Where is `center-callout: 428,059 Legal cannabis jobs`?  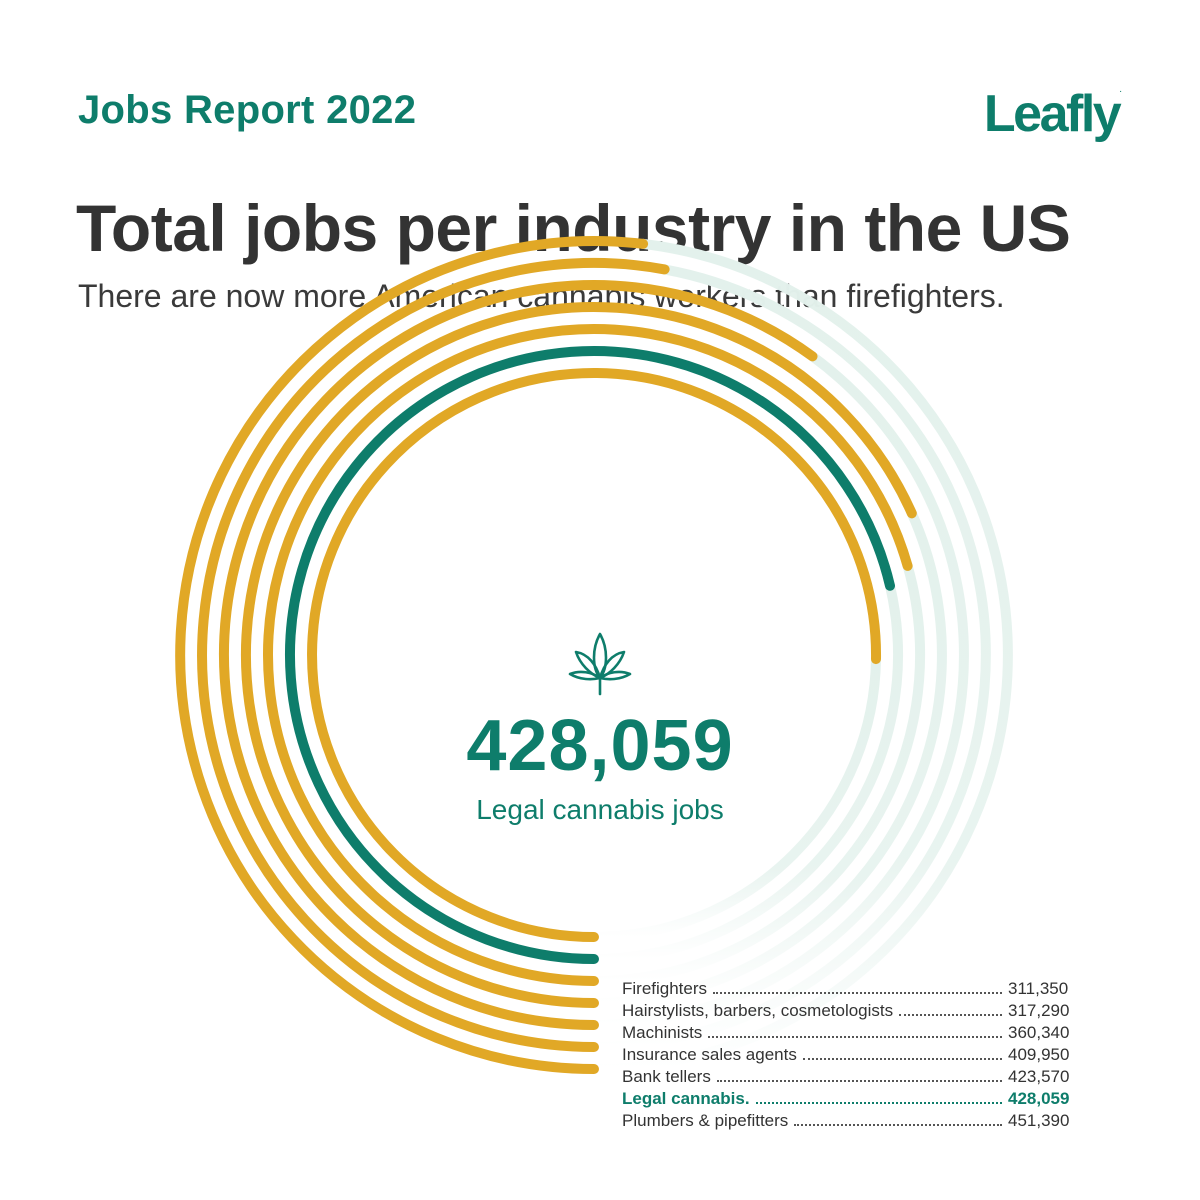 center-callout: 428,059 Legal cannabis jobs is located at coordinates (600, 728).